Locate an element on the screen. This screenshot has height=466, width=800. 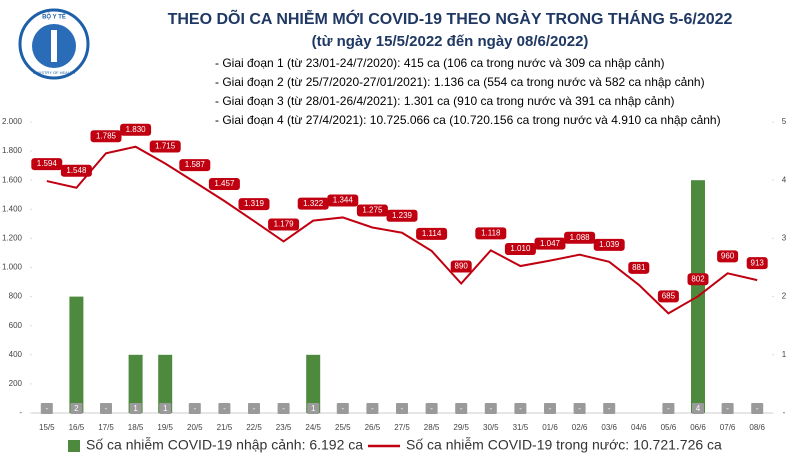
line-value-label: 1.275 is located at coordinates (372, 210).